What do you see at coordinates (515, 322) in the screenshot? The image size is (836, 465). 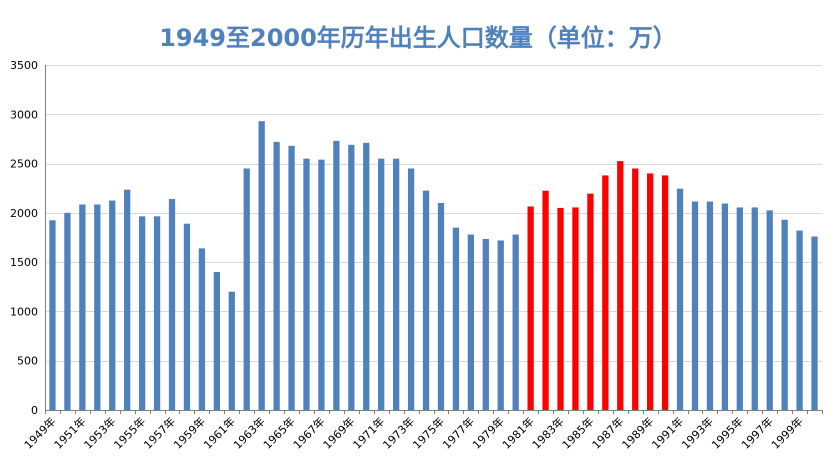 I see `bar-1980年` at bounding box center [515, 322].